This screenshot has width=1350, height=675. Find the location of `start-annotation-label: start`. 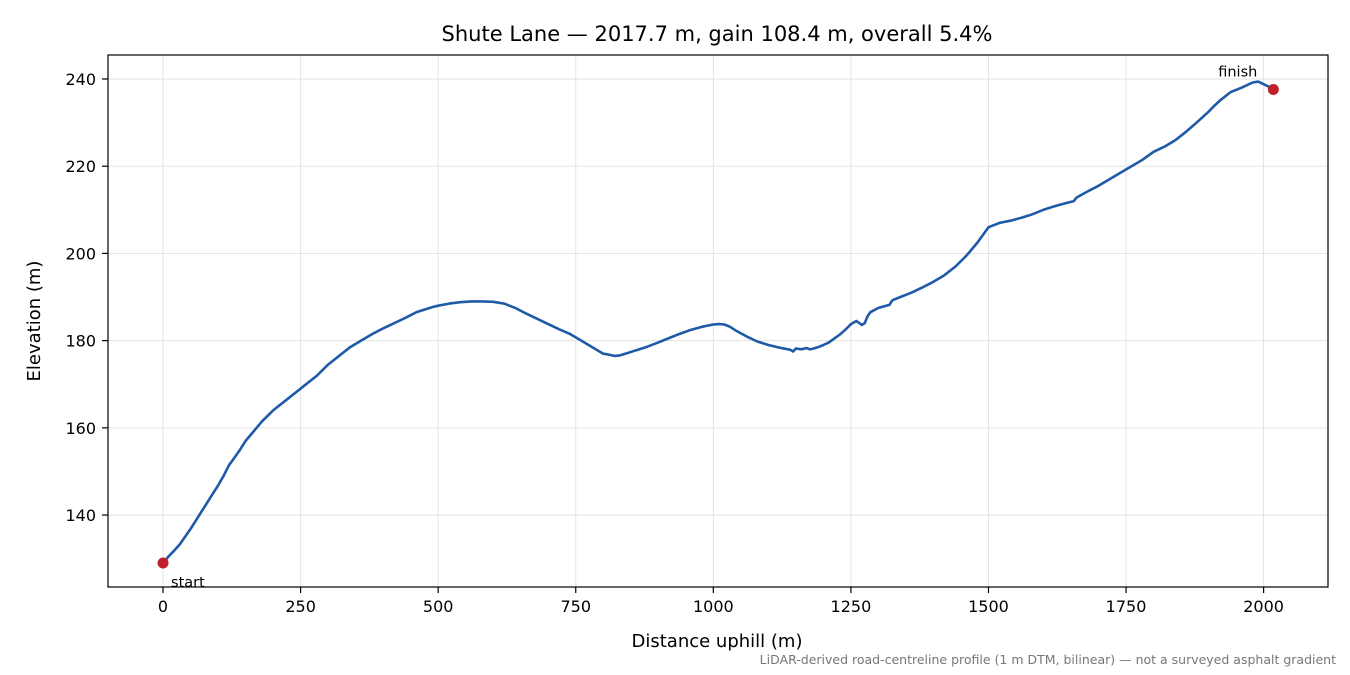

start-annotation-label: start is located at coordinates (188, 583).